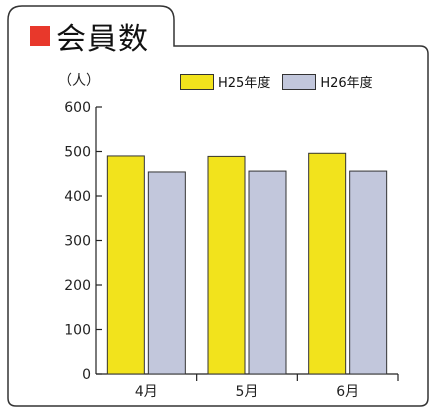 Image resolution: width=433 pixels, height=412 pixels. Describe the element at coordinates (346, 83) in the screenshot. I see `legend-label-h26: H26年度` at that location.